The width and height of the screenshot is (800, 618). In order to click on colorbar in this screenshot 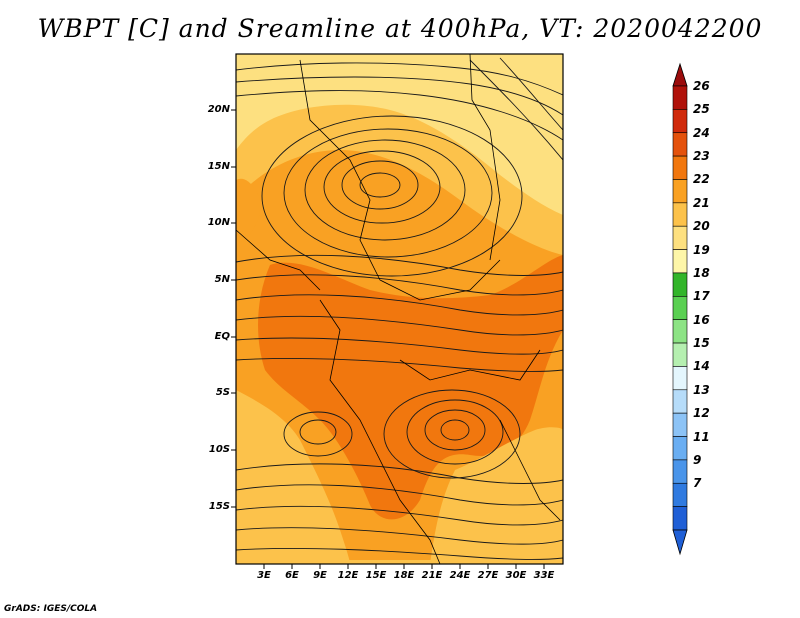, I will do `click(680, 309)`.